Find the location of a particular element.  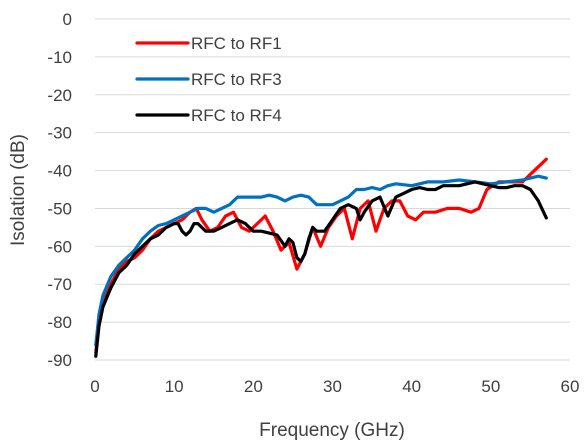

x-tick-label: 60 is located at coordinates (570, 386).